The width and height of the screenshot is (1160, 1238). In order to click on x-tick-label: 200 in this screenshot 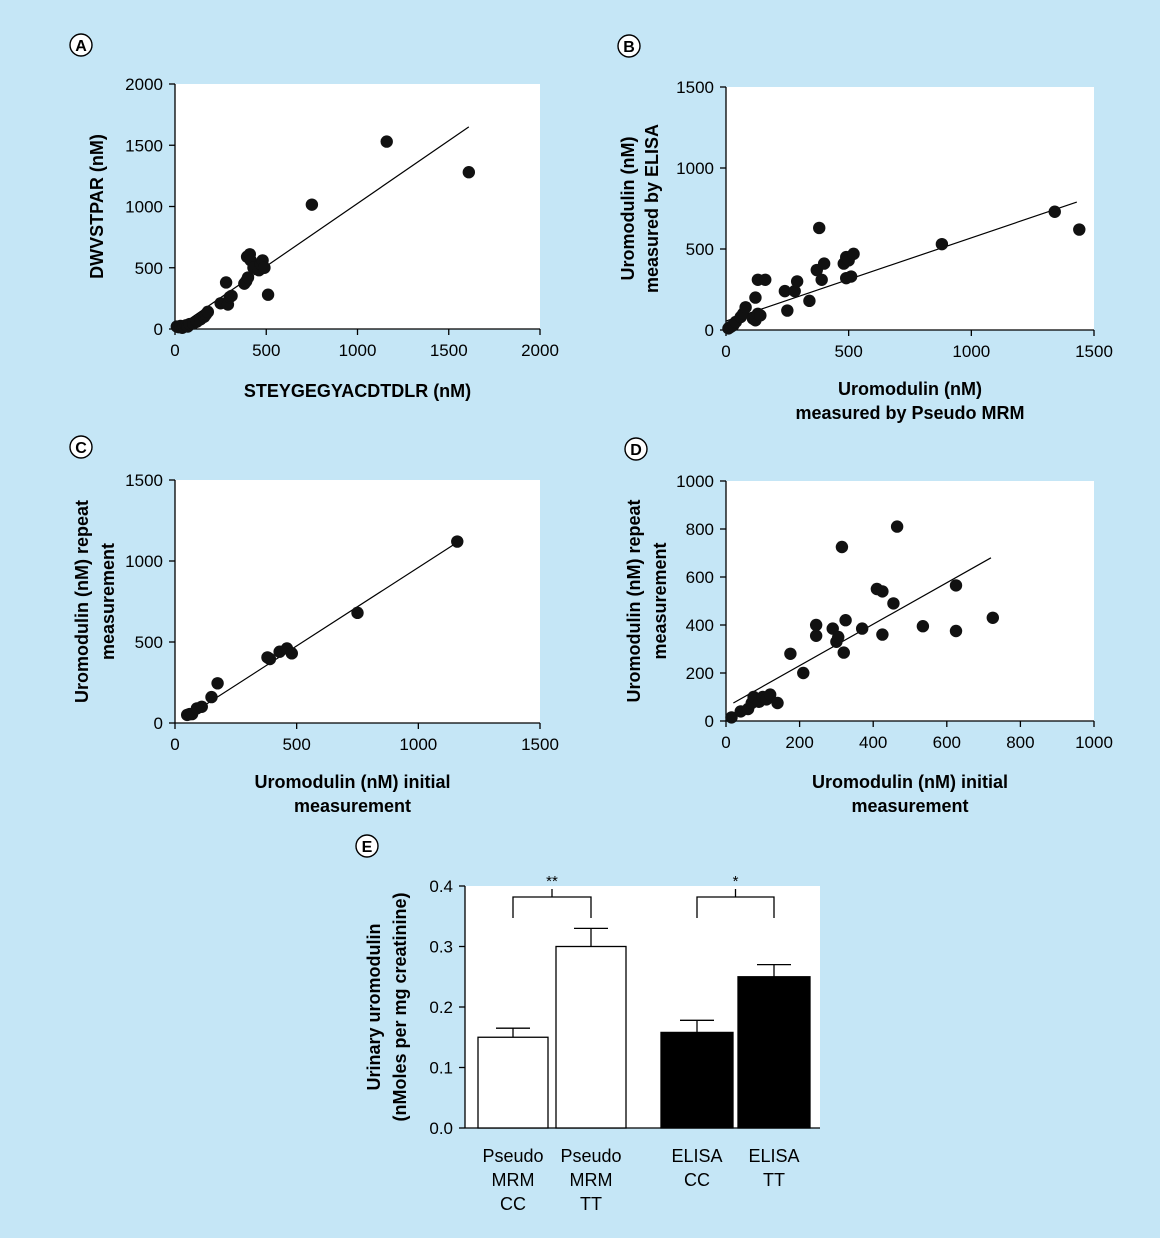, I will do `click(799, 742)`.